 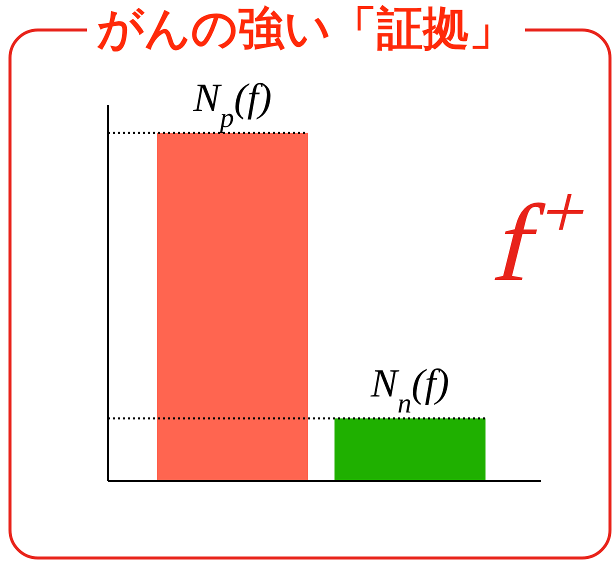 I want to click on annotation: f$^{+}$, so click(x=541, y=236).